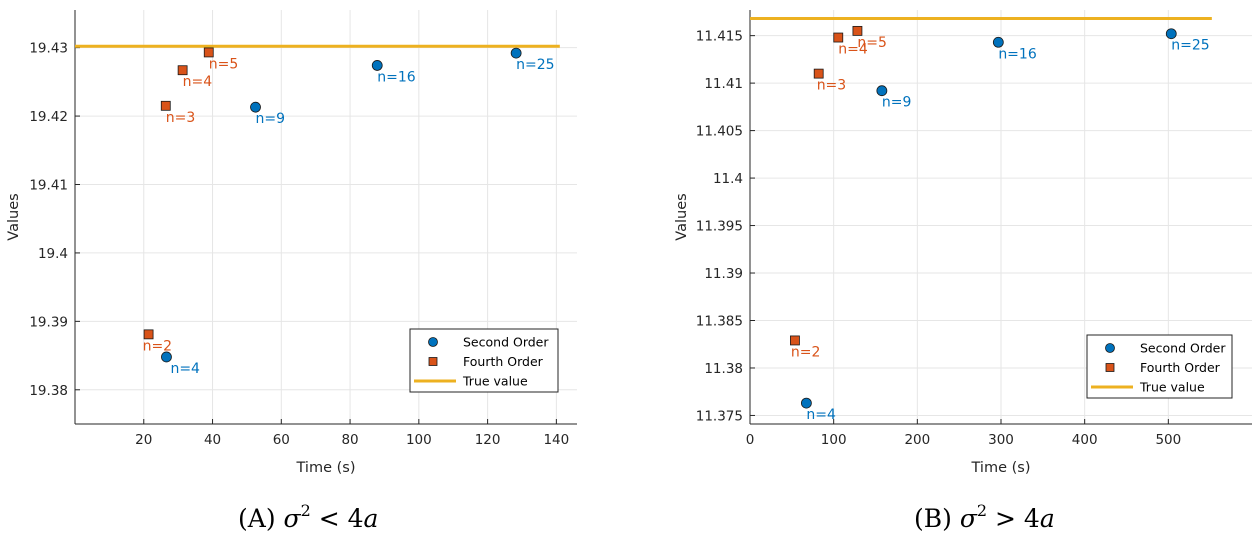 The height and width of the screenshot is (534, 1257). What do you see at coordinates (212, 440) in the screenshot?
I see `x-tick-label: 40` at bounding box center [212, 440].